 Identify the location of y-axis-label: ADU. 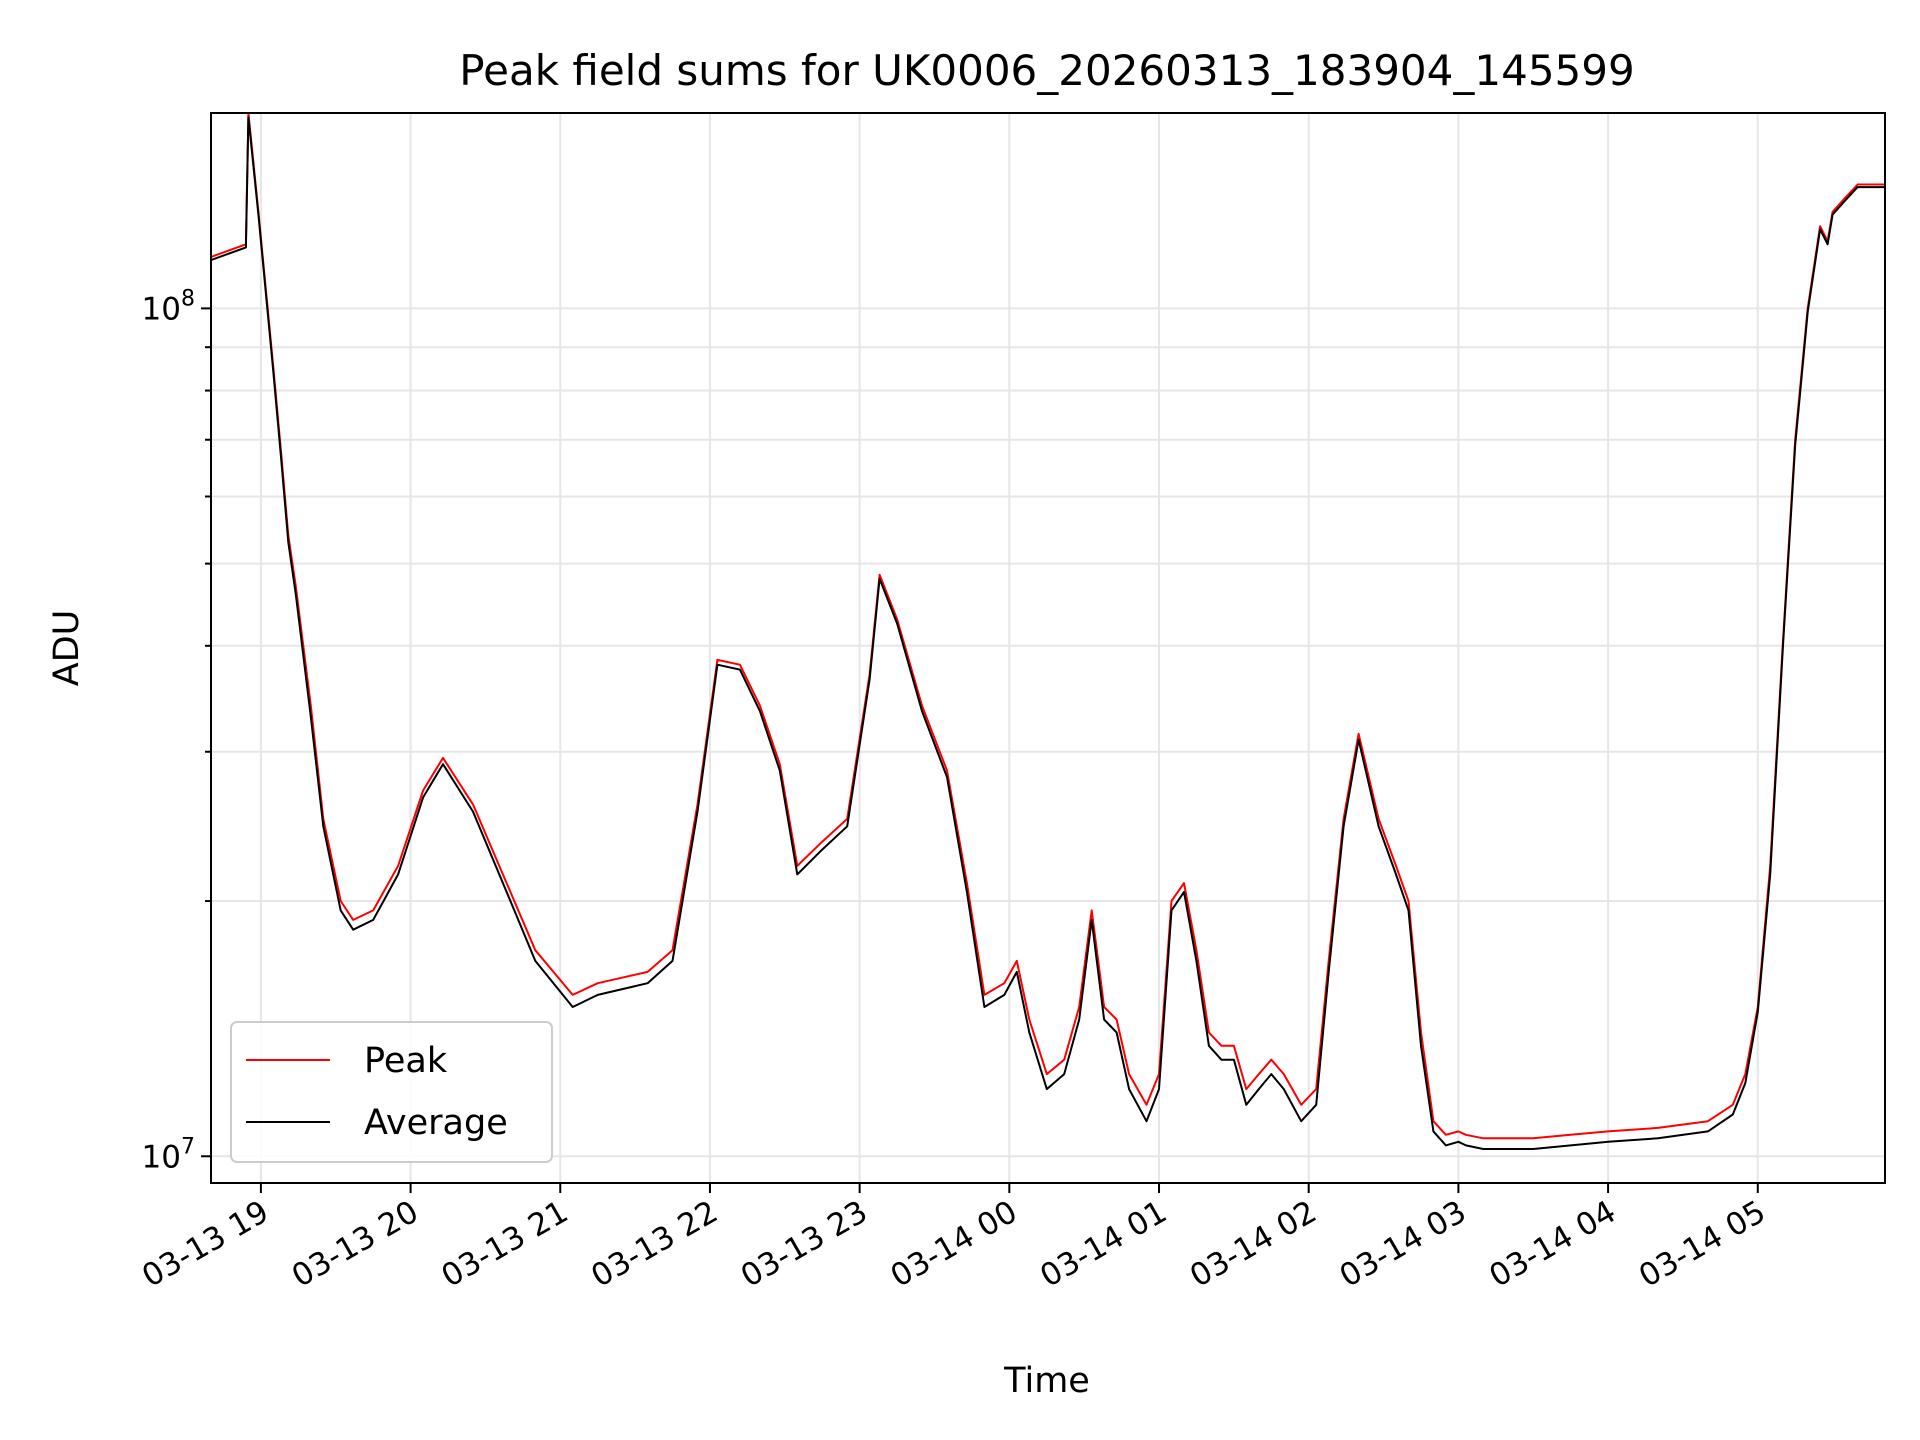
(67, 648).